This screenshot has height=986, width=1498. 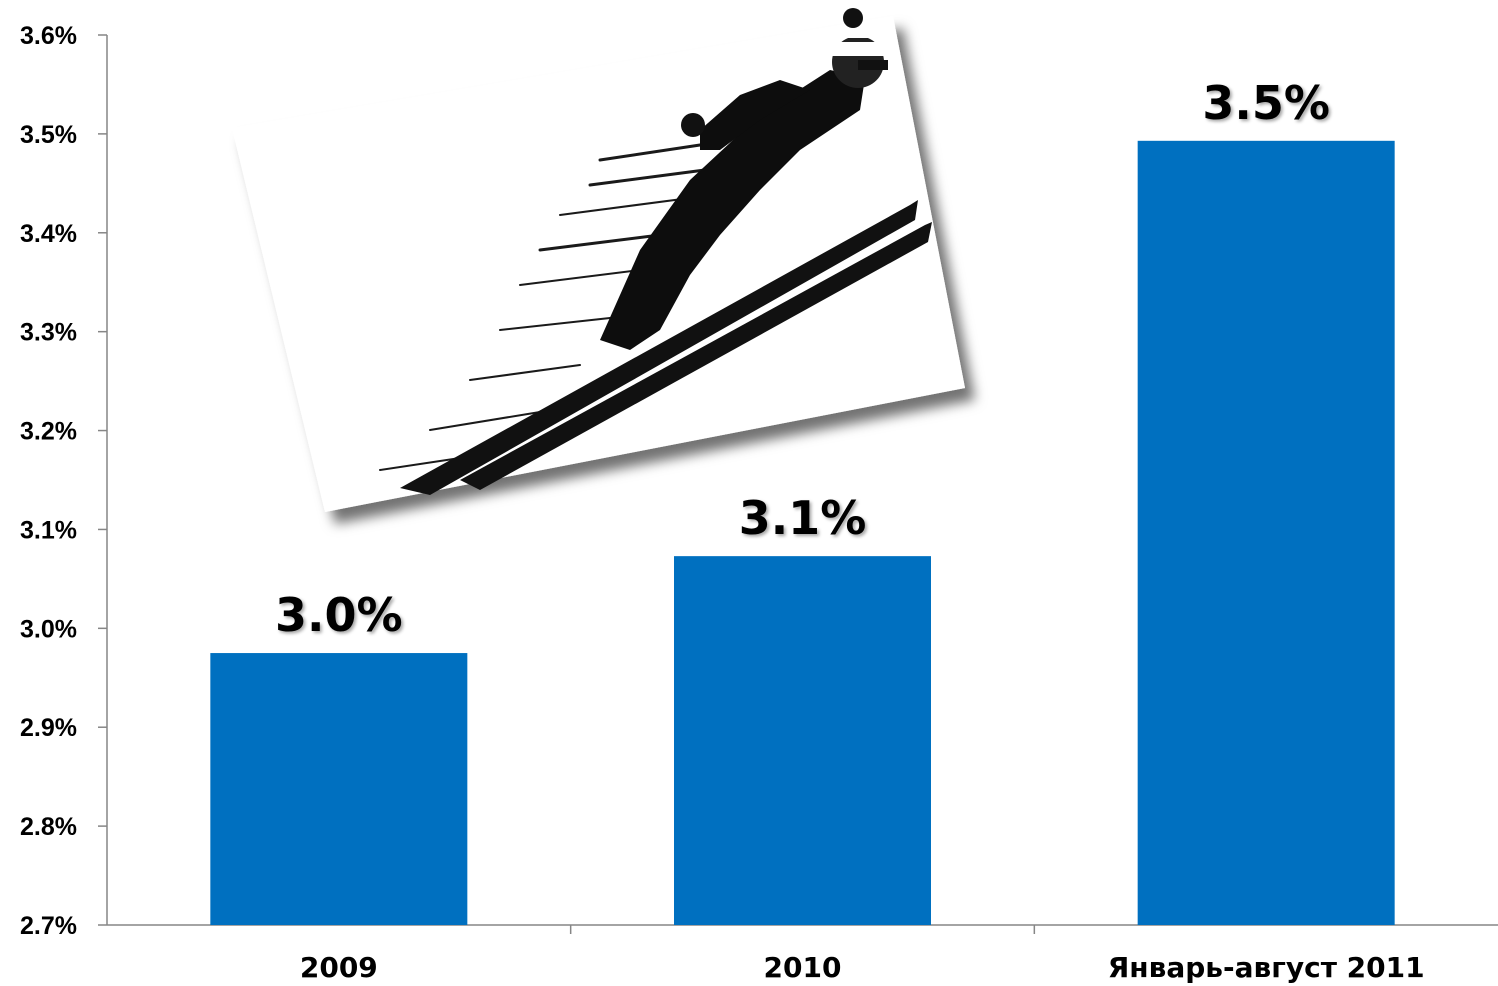 I want to click on y-tick-label: 2.8%, so click(x=48, y=827).